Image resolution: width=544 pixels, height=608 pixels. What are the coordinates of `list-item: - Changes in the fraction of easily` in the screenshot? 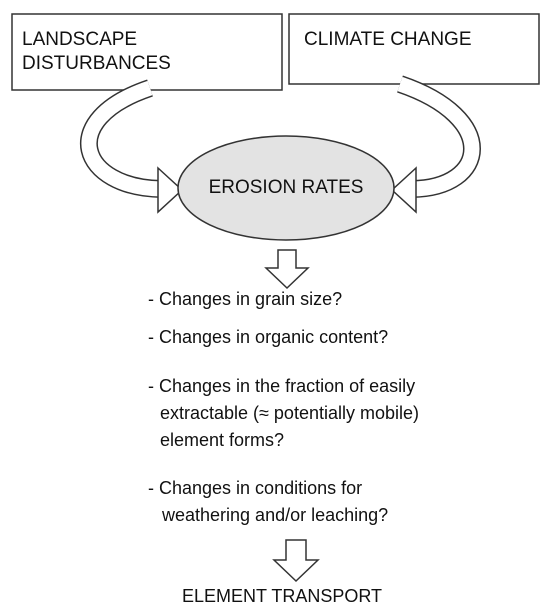 It's located at (281, 386).